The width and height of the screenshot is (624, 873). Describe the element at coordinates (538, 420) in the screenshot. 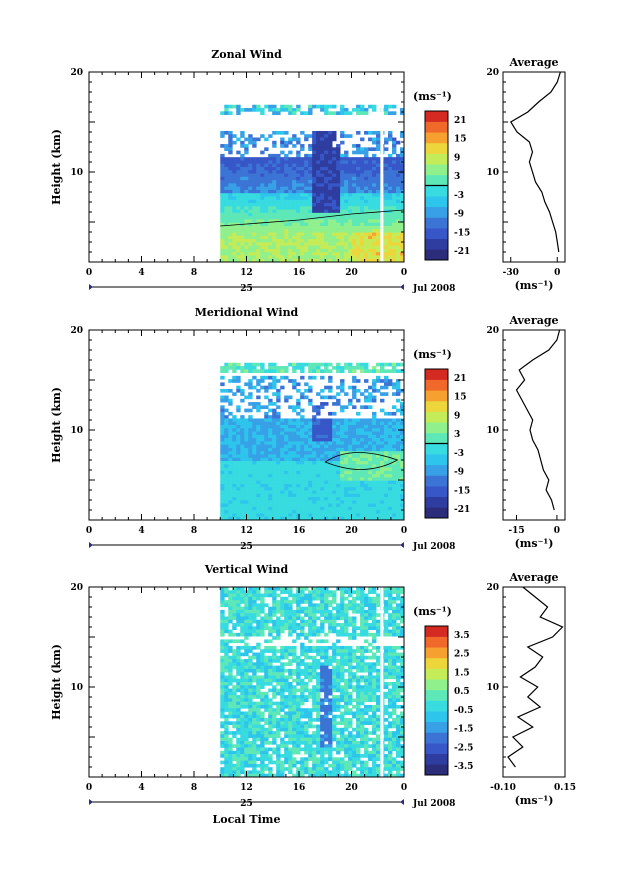

I see `profile-line` at that location.